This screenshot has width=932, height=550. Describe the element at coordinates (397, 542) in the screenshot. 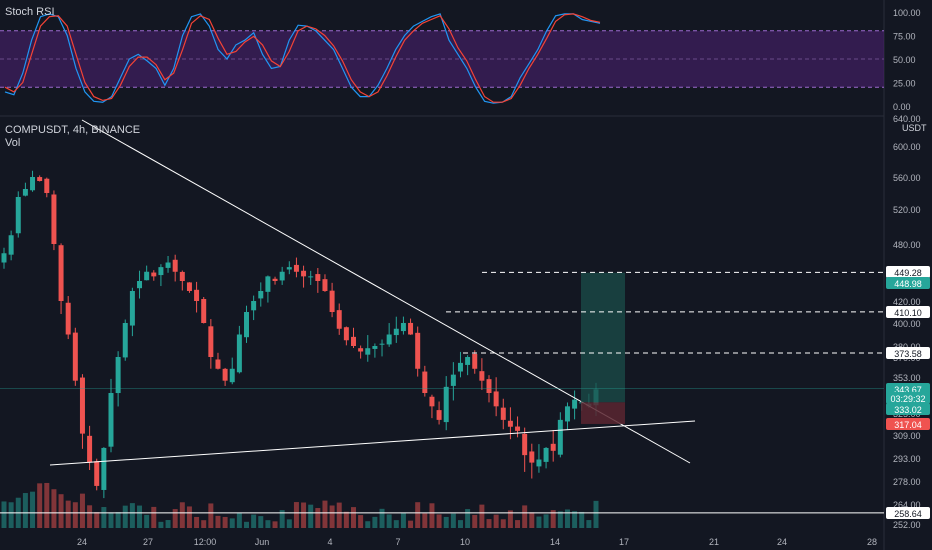

I see `time-tick-label: 7` at that location.